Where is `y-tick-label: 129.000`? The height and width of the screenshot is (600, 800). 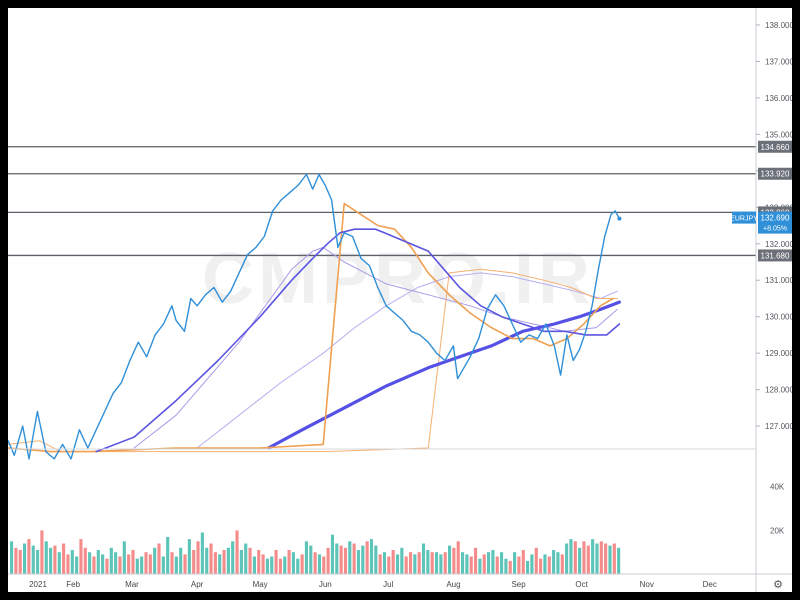 y-tick-label: 129.000 is located at coordinates (778, 353).